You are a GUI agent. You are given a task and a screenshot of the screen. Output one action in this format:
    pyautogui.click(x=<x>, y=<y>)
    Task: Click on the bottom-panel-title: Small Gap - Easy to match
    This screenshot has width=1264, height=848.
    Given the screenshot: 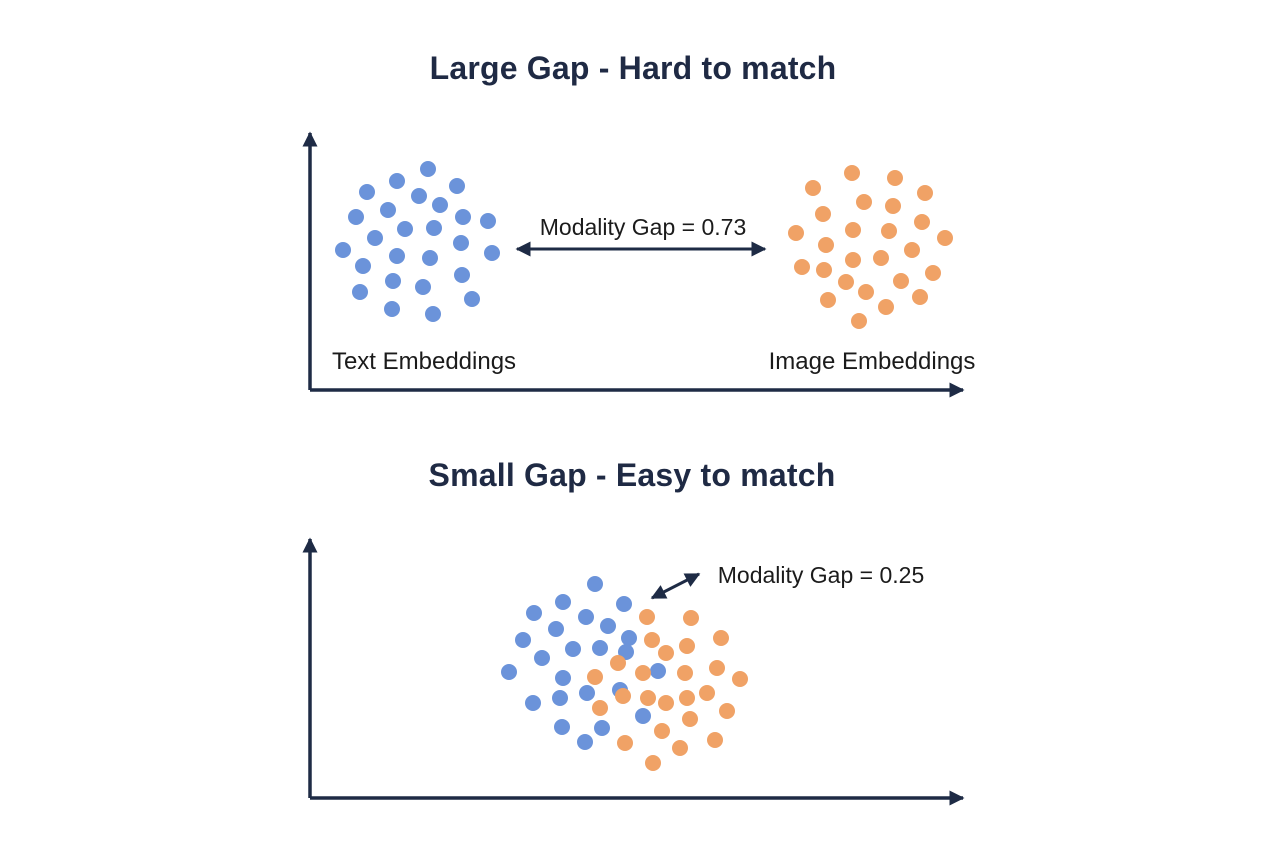 What is the action you would take?
    pyautogui.click(x=632, y=475)
    